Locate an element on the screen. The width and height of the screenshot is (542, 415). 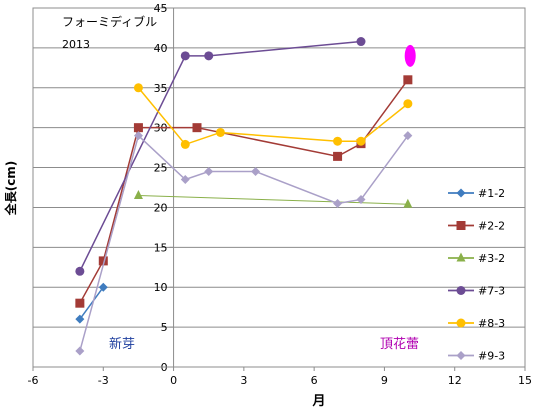
legend-item: #1-2 is located at coordinates (476, 193).